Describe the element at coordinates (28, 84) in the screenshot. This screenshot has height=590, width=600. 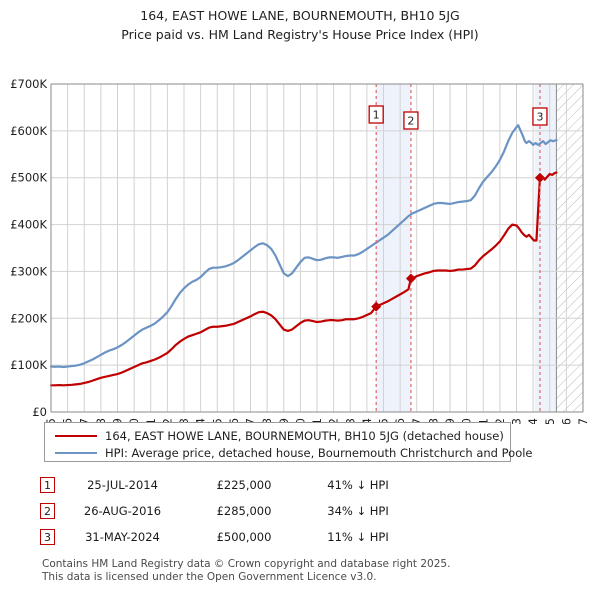
I see `svg-text: £700K` at that location.